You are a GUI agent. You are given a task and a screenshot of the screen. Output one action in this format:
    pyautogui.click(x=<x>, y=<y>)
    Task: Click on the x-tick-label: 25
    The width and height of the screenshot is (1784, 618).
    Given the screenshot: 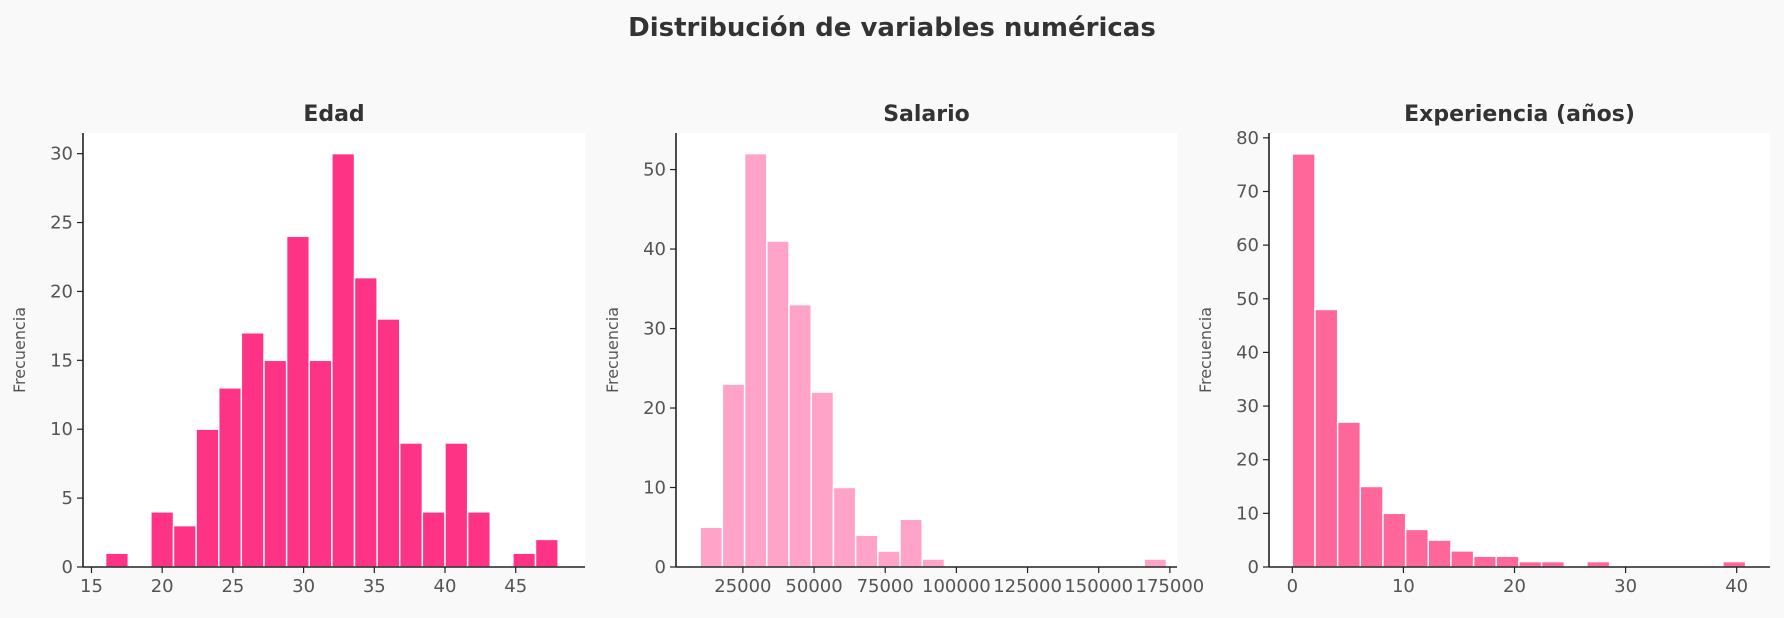 What is the action you would take?
    pyautogui.click(x=232, y=586)
    